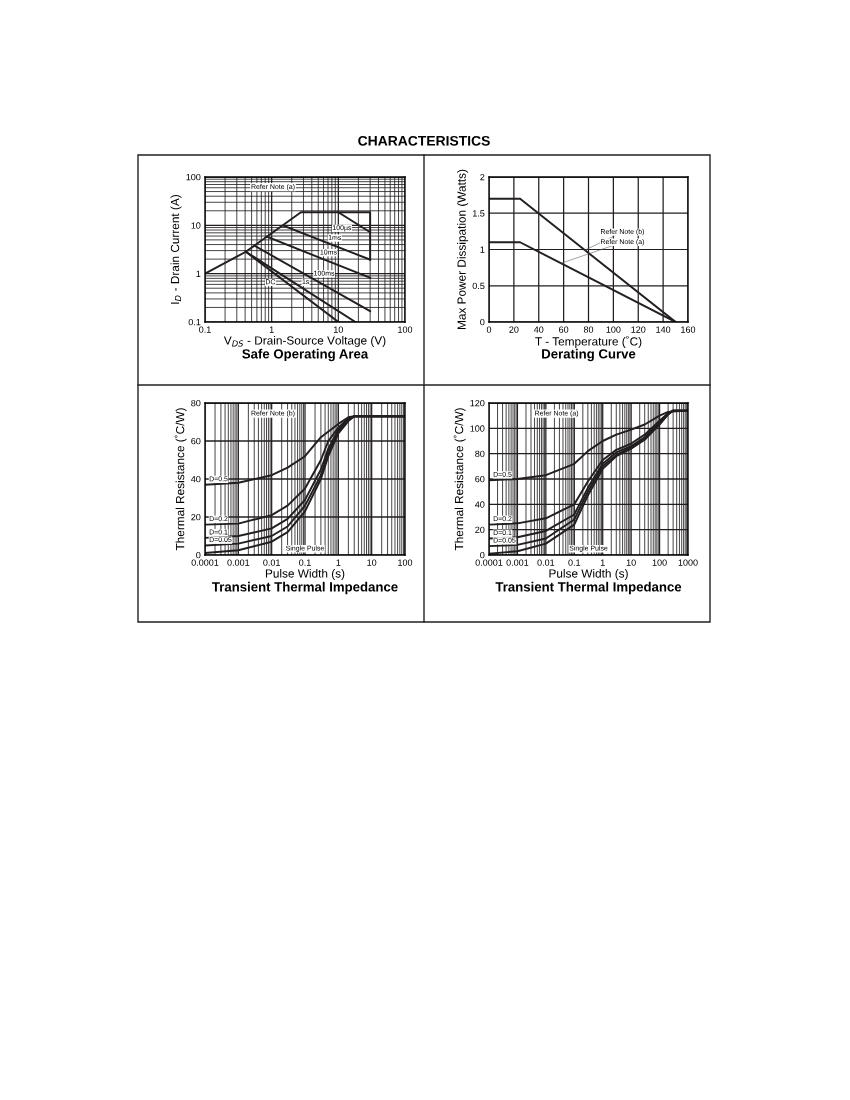 This screenshot has width=850, height=1100. What do you see at coordinates (196, 225) in the screenshot?
I see `y-tick-label: 10` at bounding box center [196, 225].